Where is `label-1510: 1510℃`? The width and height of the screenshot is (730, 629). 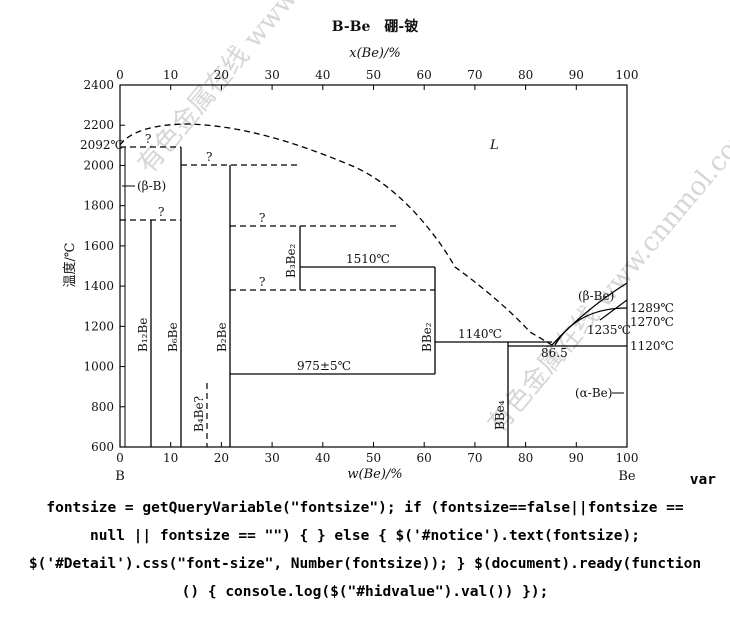 label-1510: 1510℃ is located at coordinates (368, 259).